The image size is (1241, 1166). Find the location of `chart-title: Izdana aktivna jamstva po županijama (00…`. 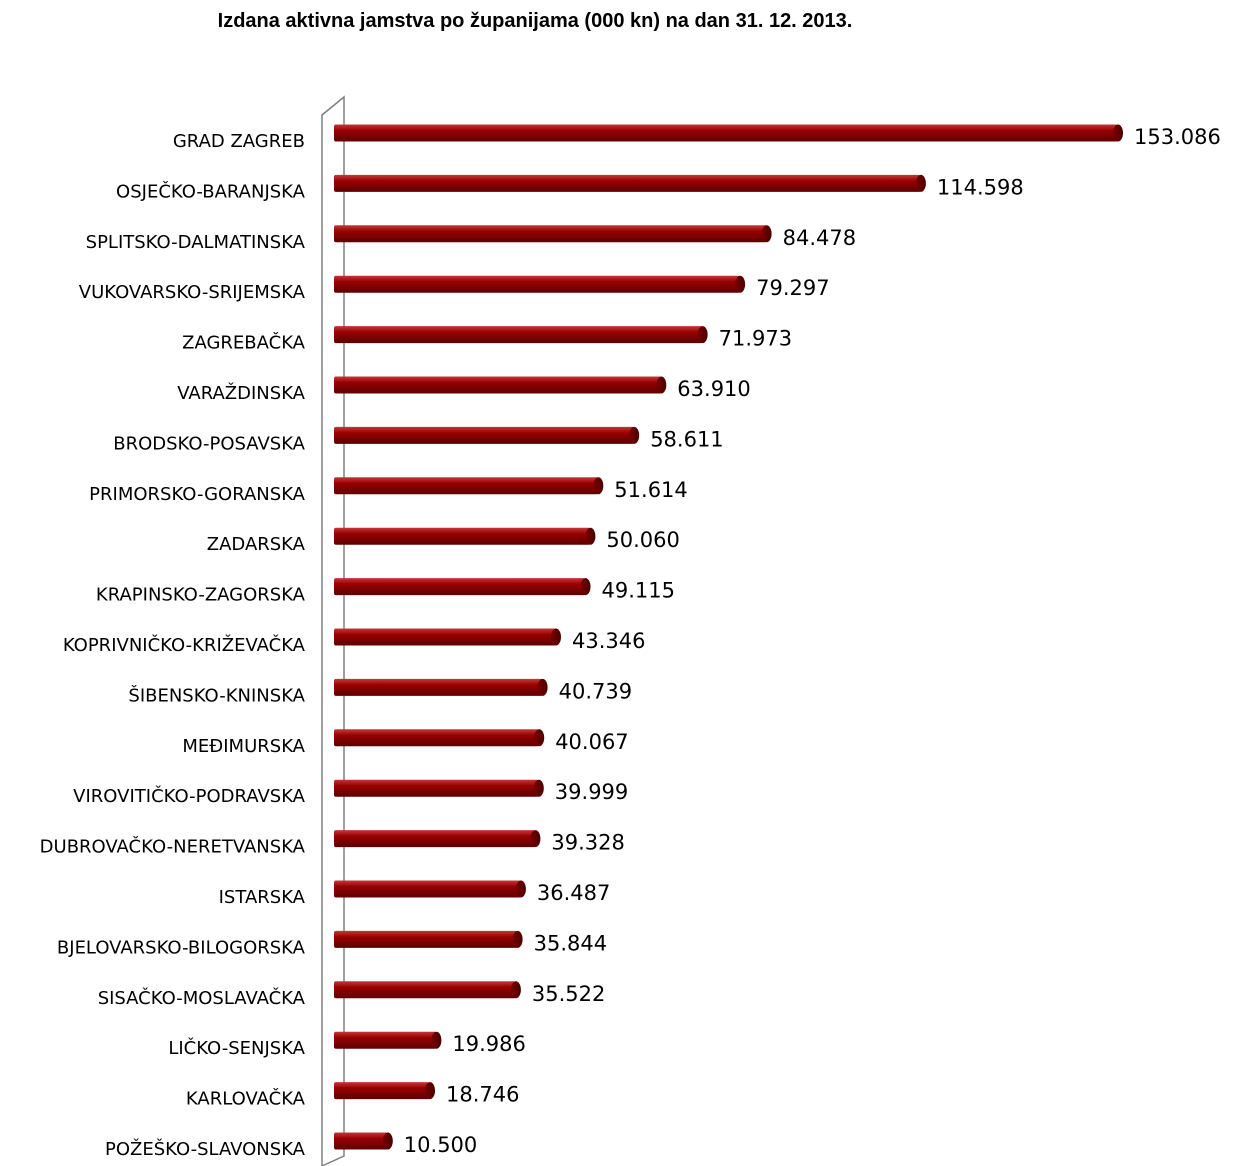

chart-title: Izdana aktivna jamstva po županijama (00… is located at coordinates (535, 21).